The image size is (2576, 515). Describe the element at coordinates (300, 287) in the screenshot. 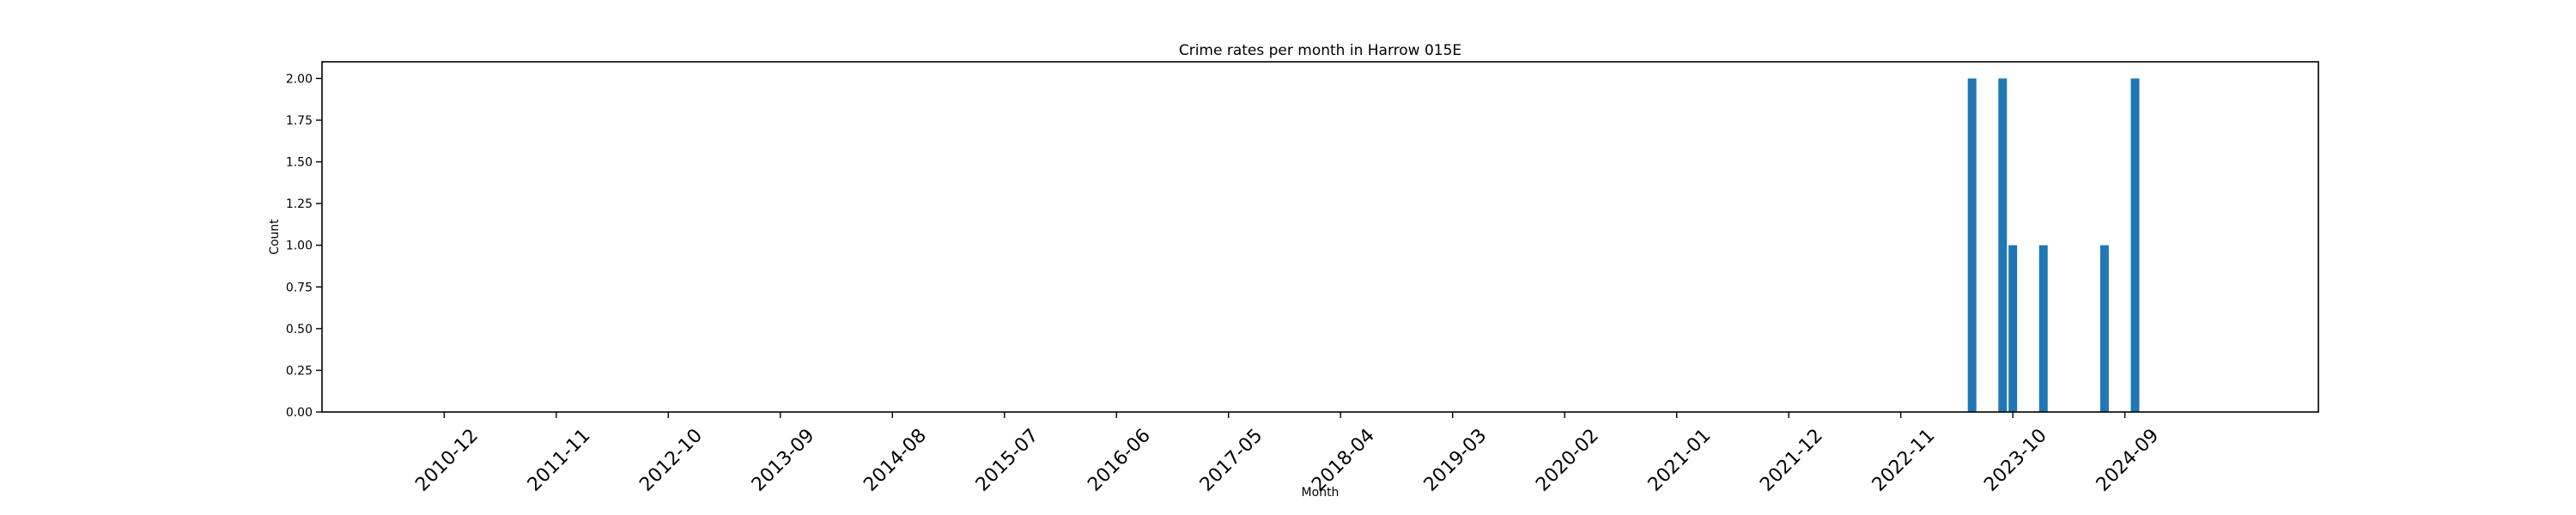

I see `y-tick-label: 0.75` at that location.